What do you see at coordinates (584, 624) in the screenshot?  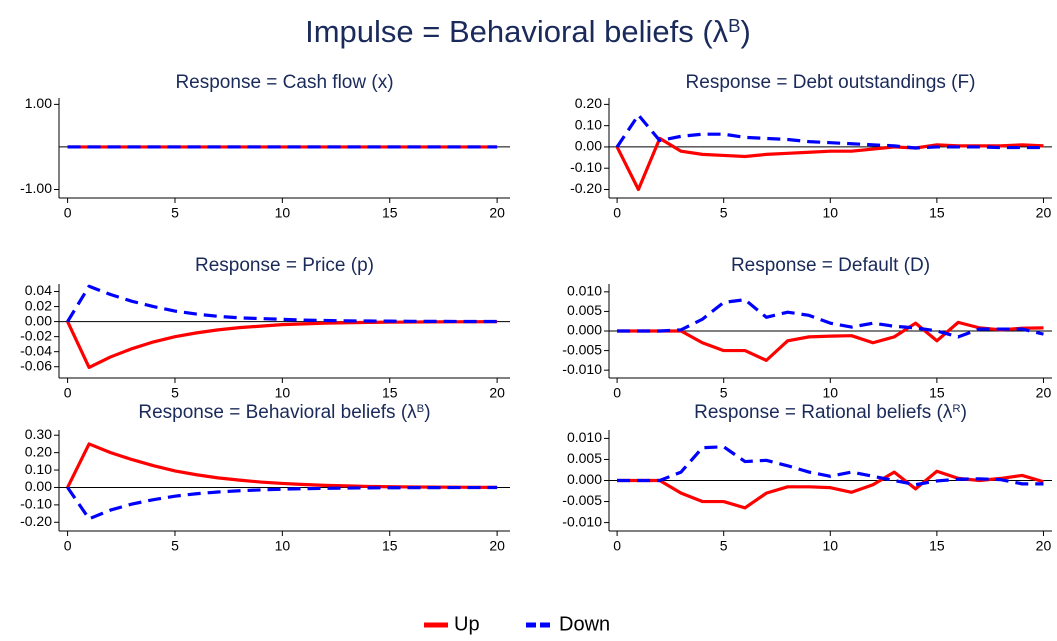 I see `legend-label: Down` at bounding box center [584, 624].